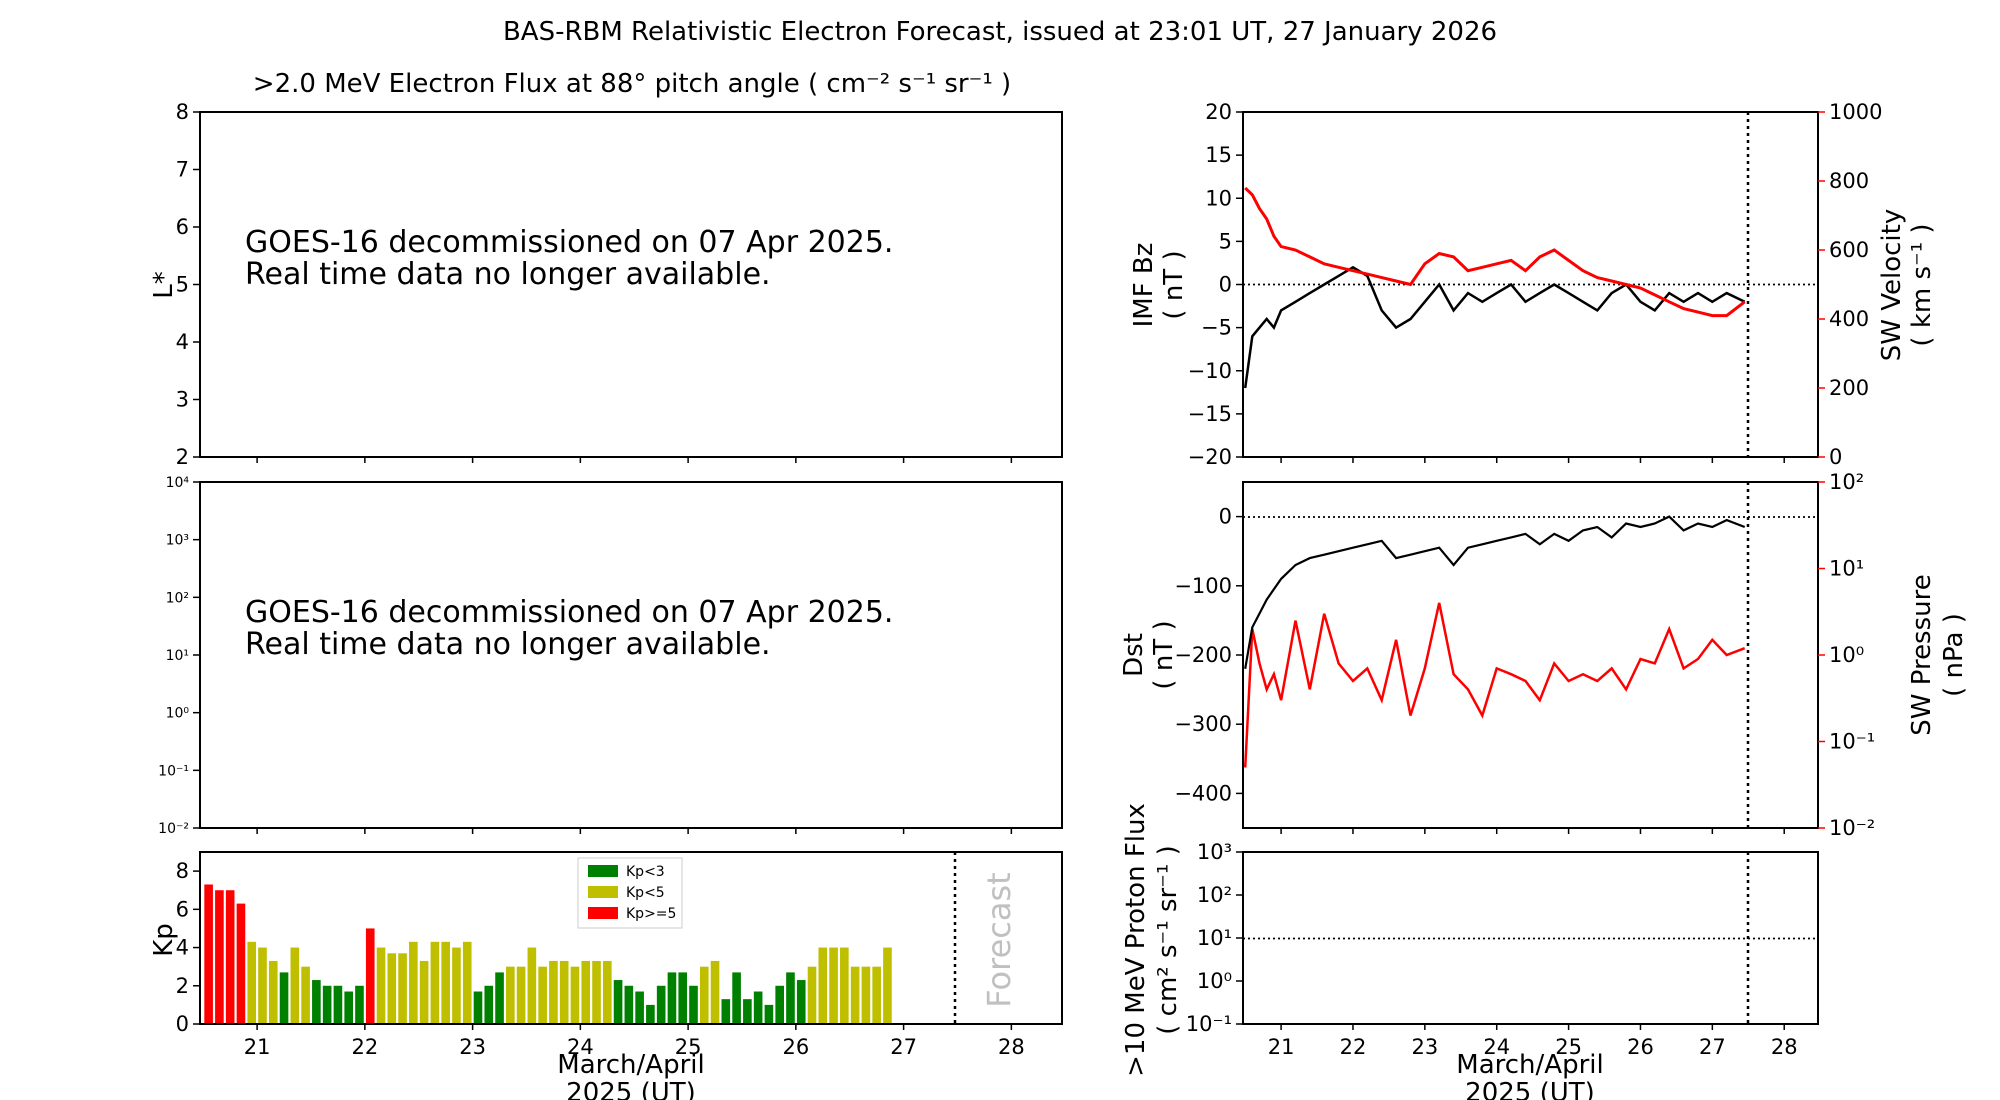 The height and width of the screenshot is (1100, 2000). I want to click on sw-pressure-axis-label-line1: SW Pressure, so click(1922, 655).